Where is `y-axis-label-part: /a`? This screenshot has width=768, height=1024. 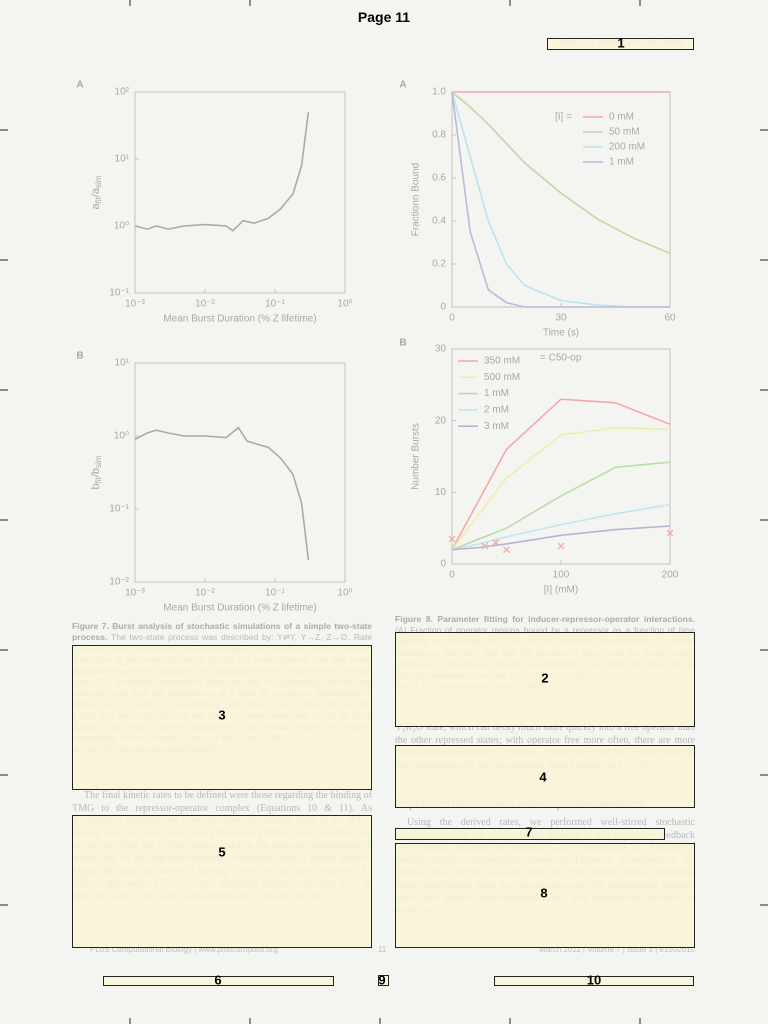
y-axis-label-part: /a is located at coordinates (96, 192).